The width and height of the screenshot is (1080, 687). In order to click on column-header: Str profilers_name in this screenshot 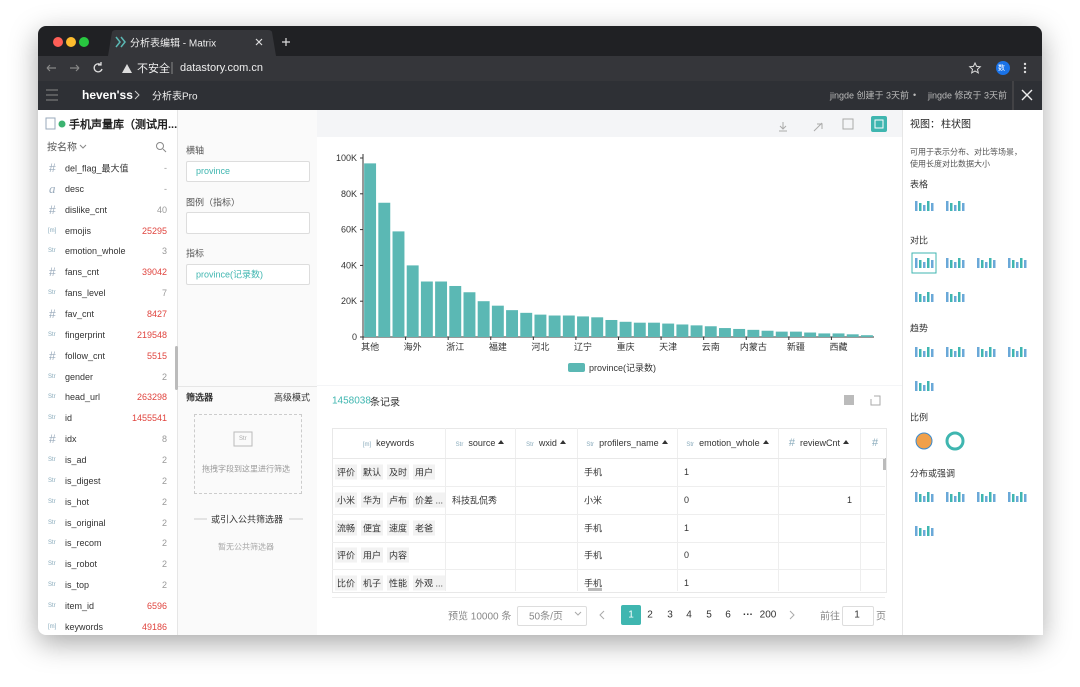, I will do `click(627, 443)`.